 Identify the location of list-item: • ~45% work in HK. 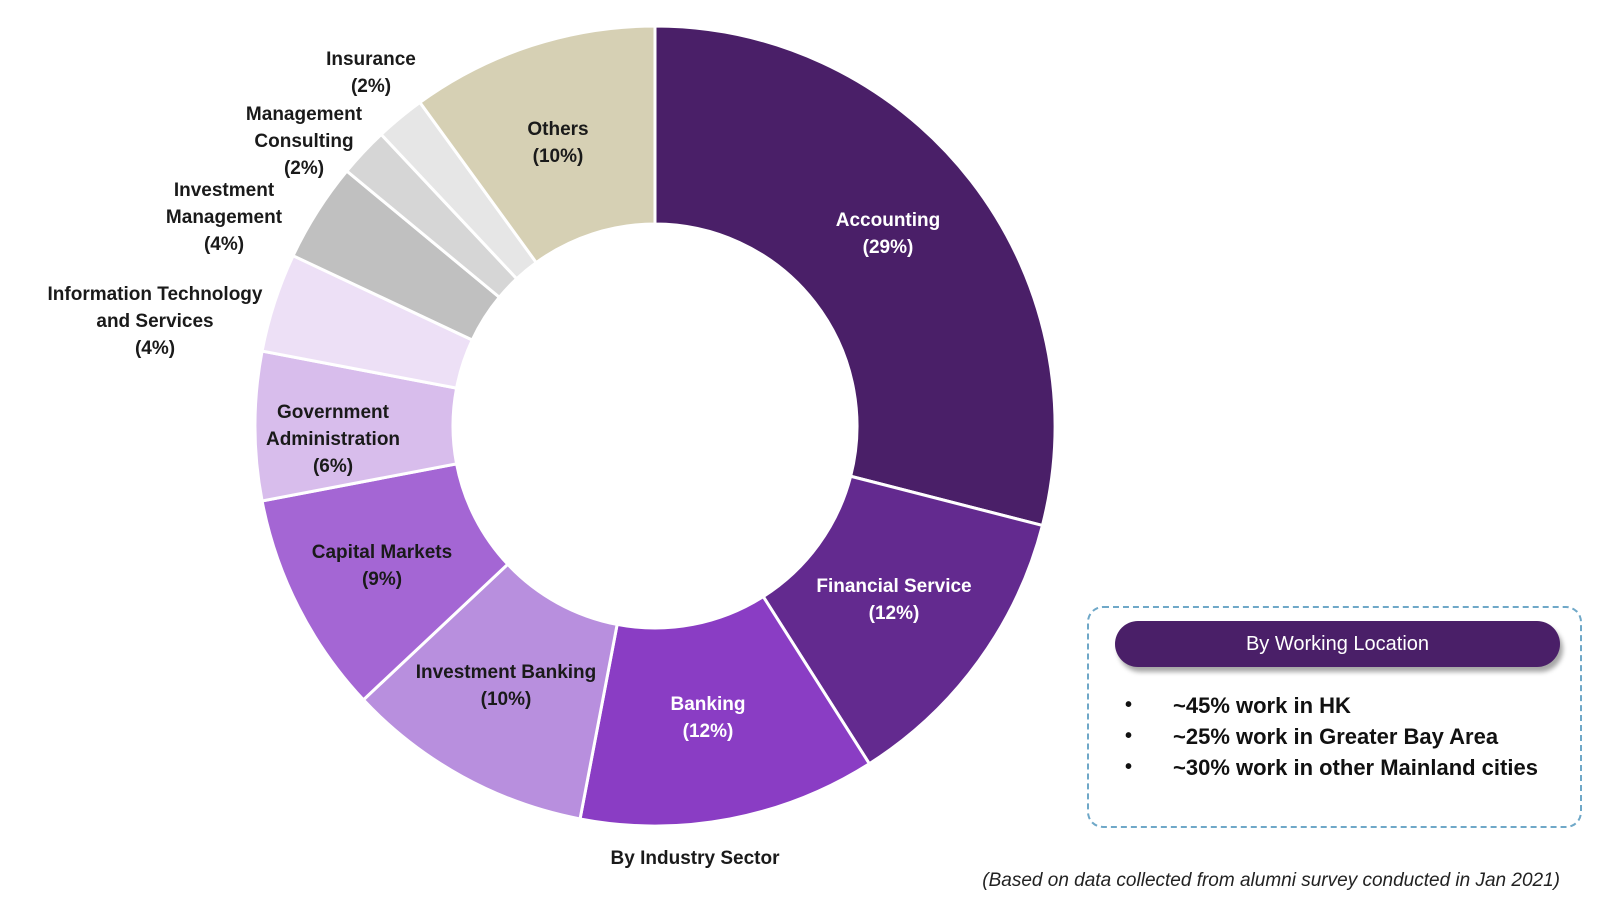
(1331, 705).